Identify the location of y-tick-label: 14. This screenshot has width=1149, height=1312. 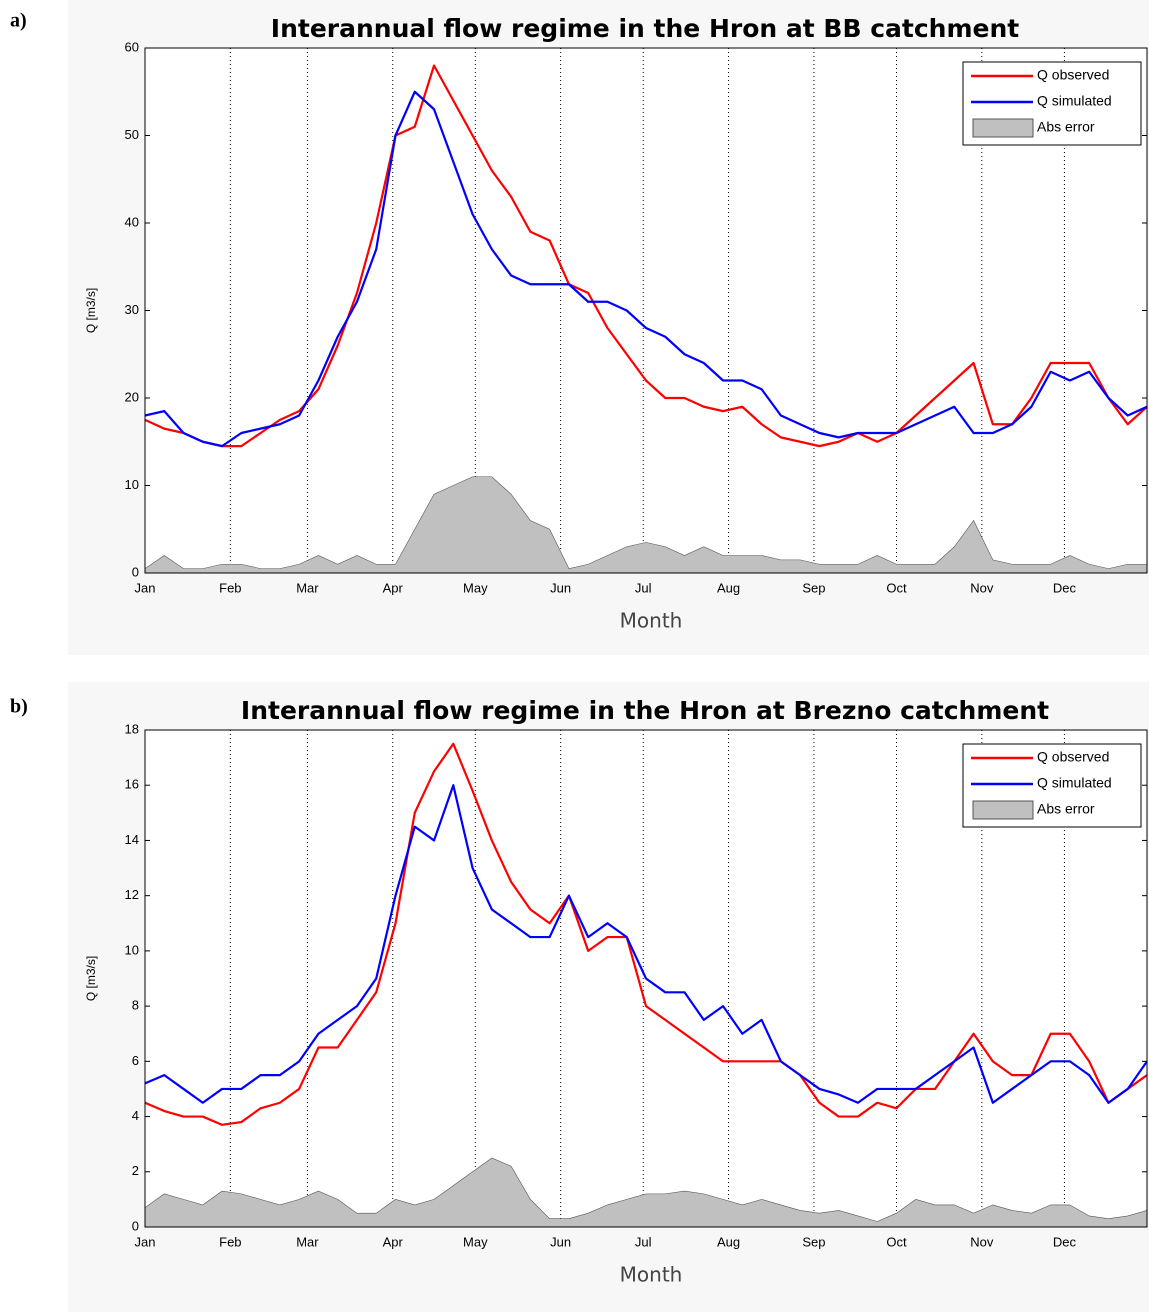
(132, 839).